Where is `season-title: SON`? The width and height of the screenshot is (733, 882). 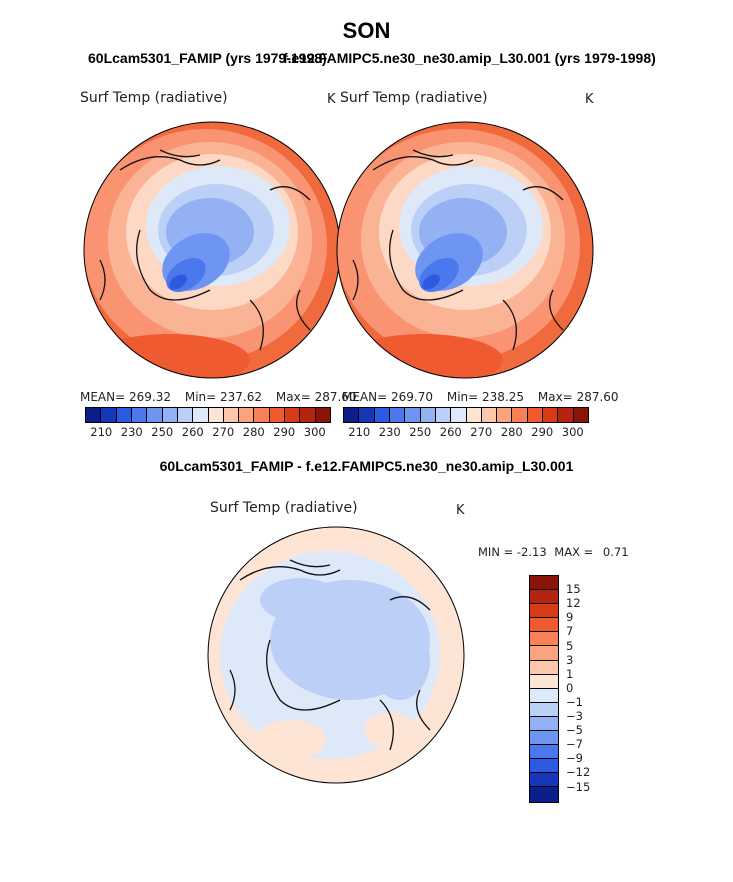 season-title: SON is located at coordinates (366, 30).